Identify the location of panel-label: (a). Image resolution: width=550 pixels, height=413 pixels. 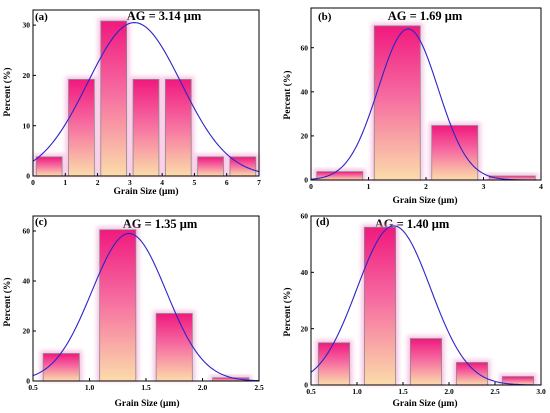
(41, 17).